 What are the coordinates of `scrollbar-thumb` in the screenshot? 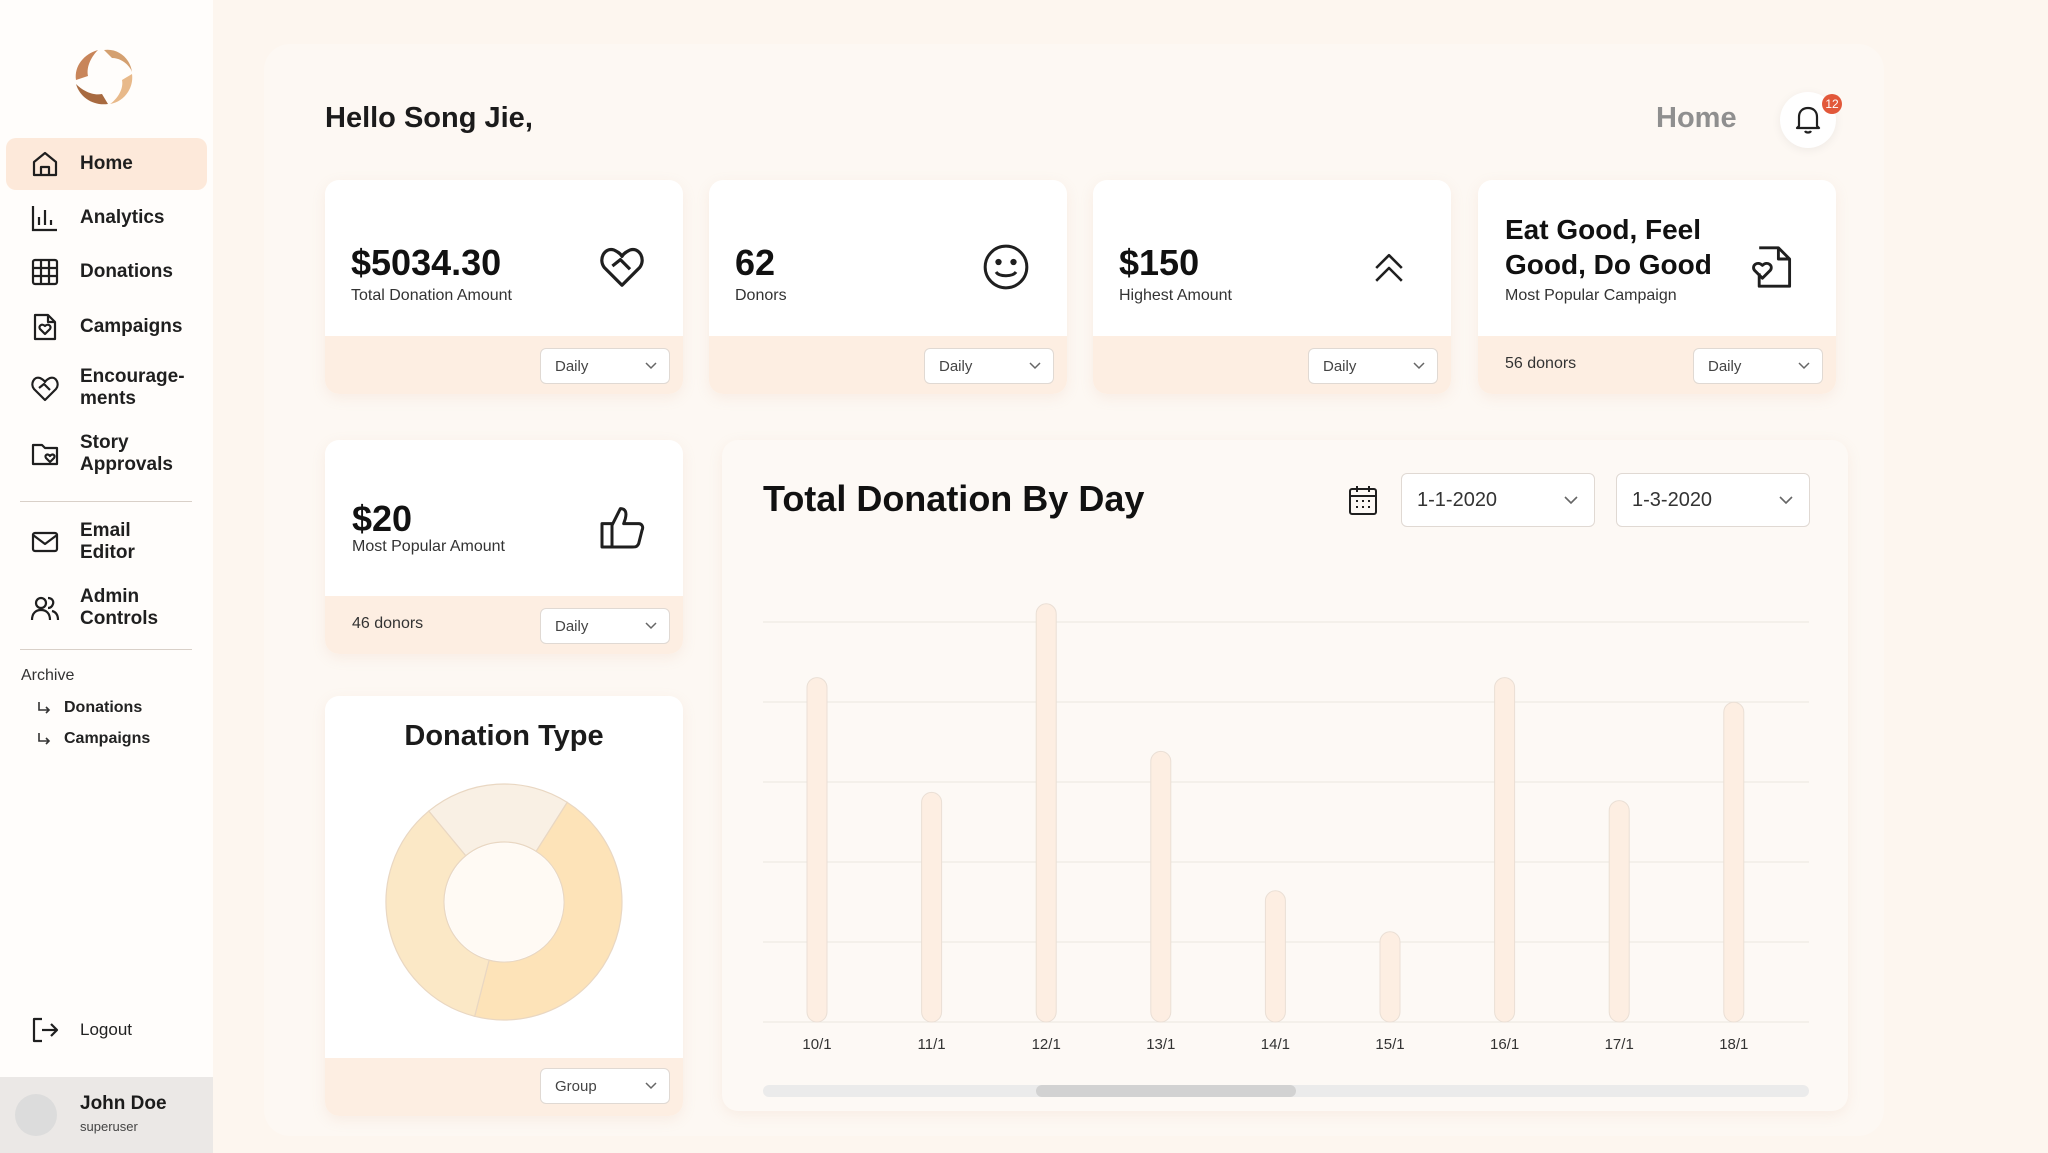 It's located at (1166, 1091).